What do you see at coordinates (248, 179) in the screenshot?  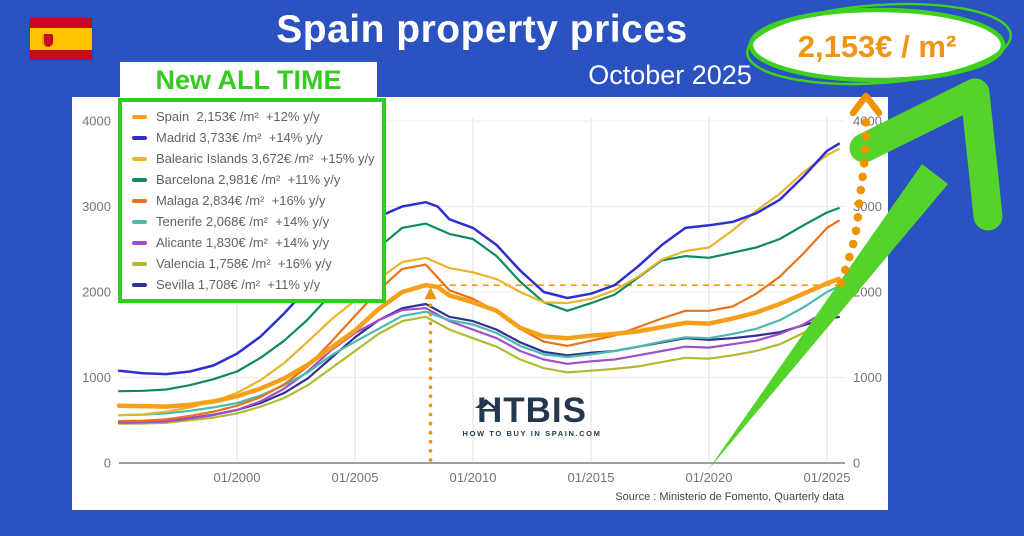 I see `legend-item-label: Barcelona 2,981€ /m² +11% y/y` at bounding box center [248, 179].